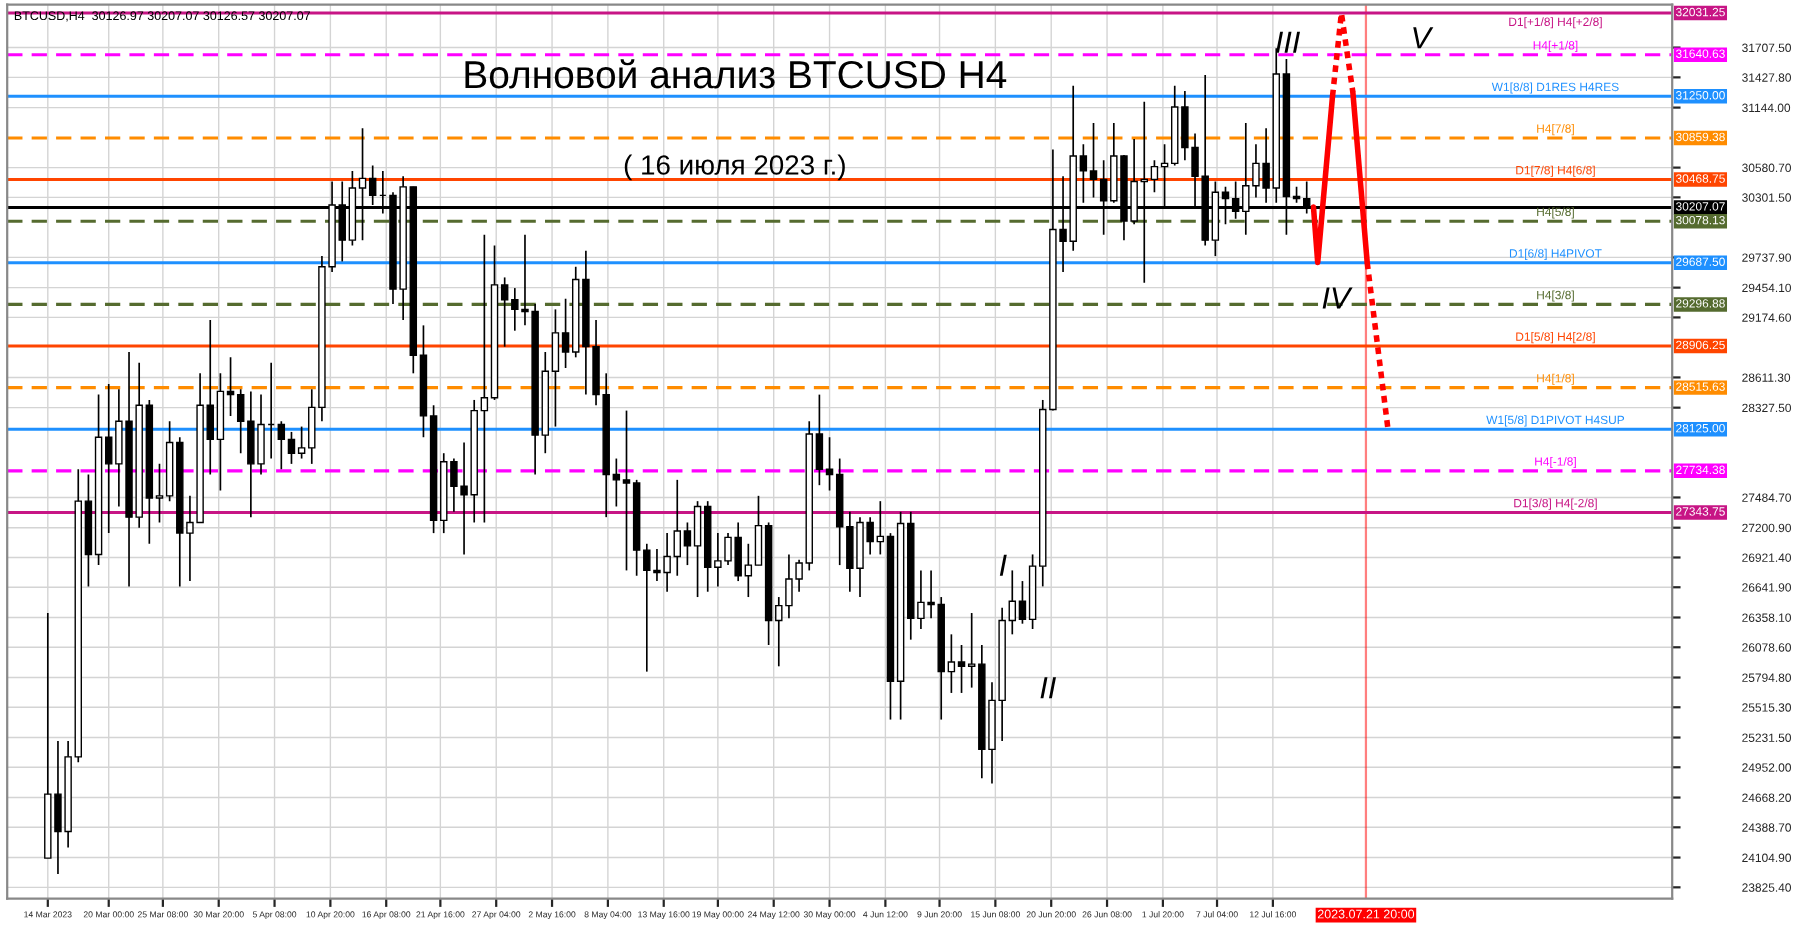 The height and width of the screenshot is (936, 1800). Describe the element at coordinates (1288, 42) in the screenshot. I see `annotation: III` at that location.